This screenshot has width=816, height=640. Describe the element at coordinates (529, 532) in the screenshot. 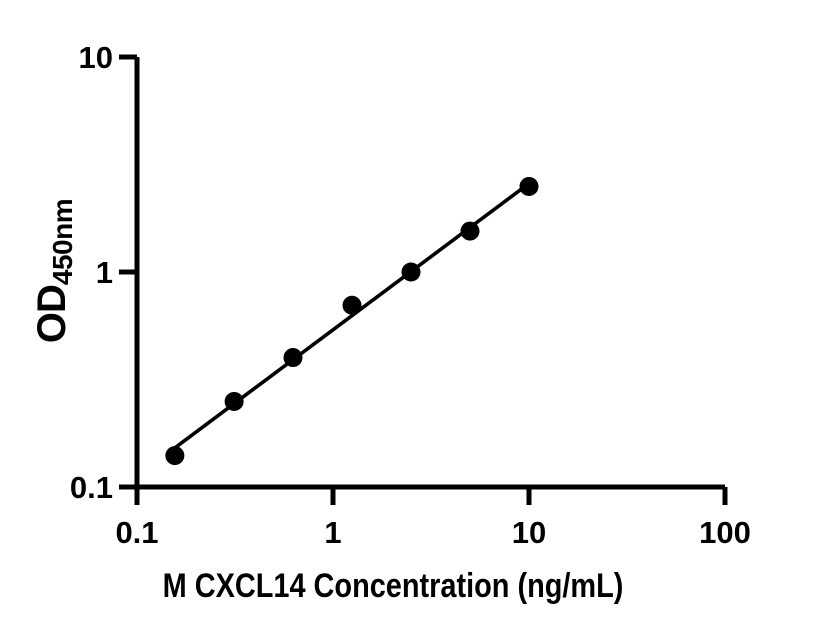

I see `x-axis-tick-label: 10` at that location.